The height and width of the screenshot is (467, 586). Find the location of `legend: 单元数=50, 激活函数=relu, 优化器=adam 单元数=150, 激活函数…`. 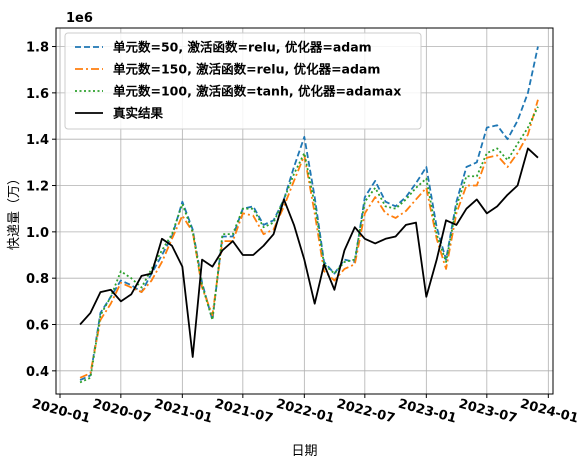

legend: 单元数=50, 激活函数=relu, 优化器=adam 单元数=150, 激活函数… is located at coordinates (243, 81).